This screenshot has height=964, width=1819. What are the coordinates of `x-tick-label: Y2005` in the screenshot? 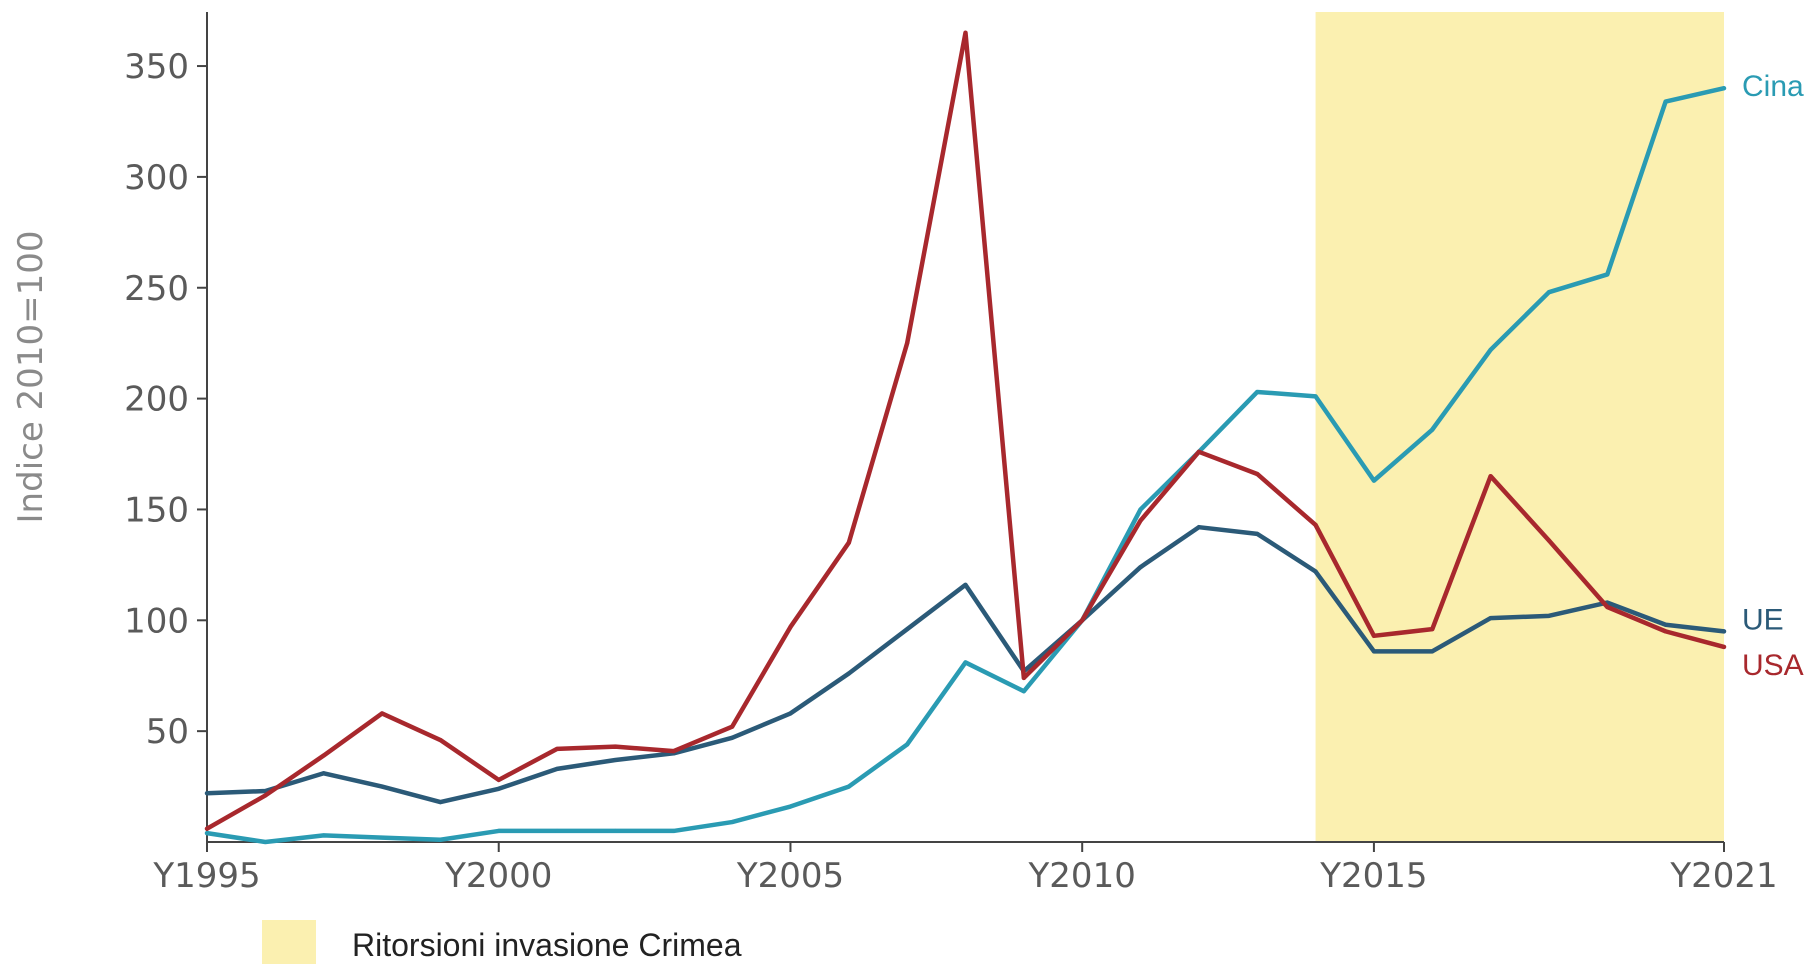 It's located at (790, 876).